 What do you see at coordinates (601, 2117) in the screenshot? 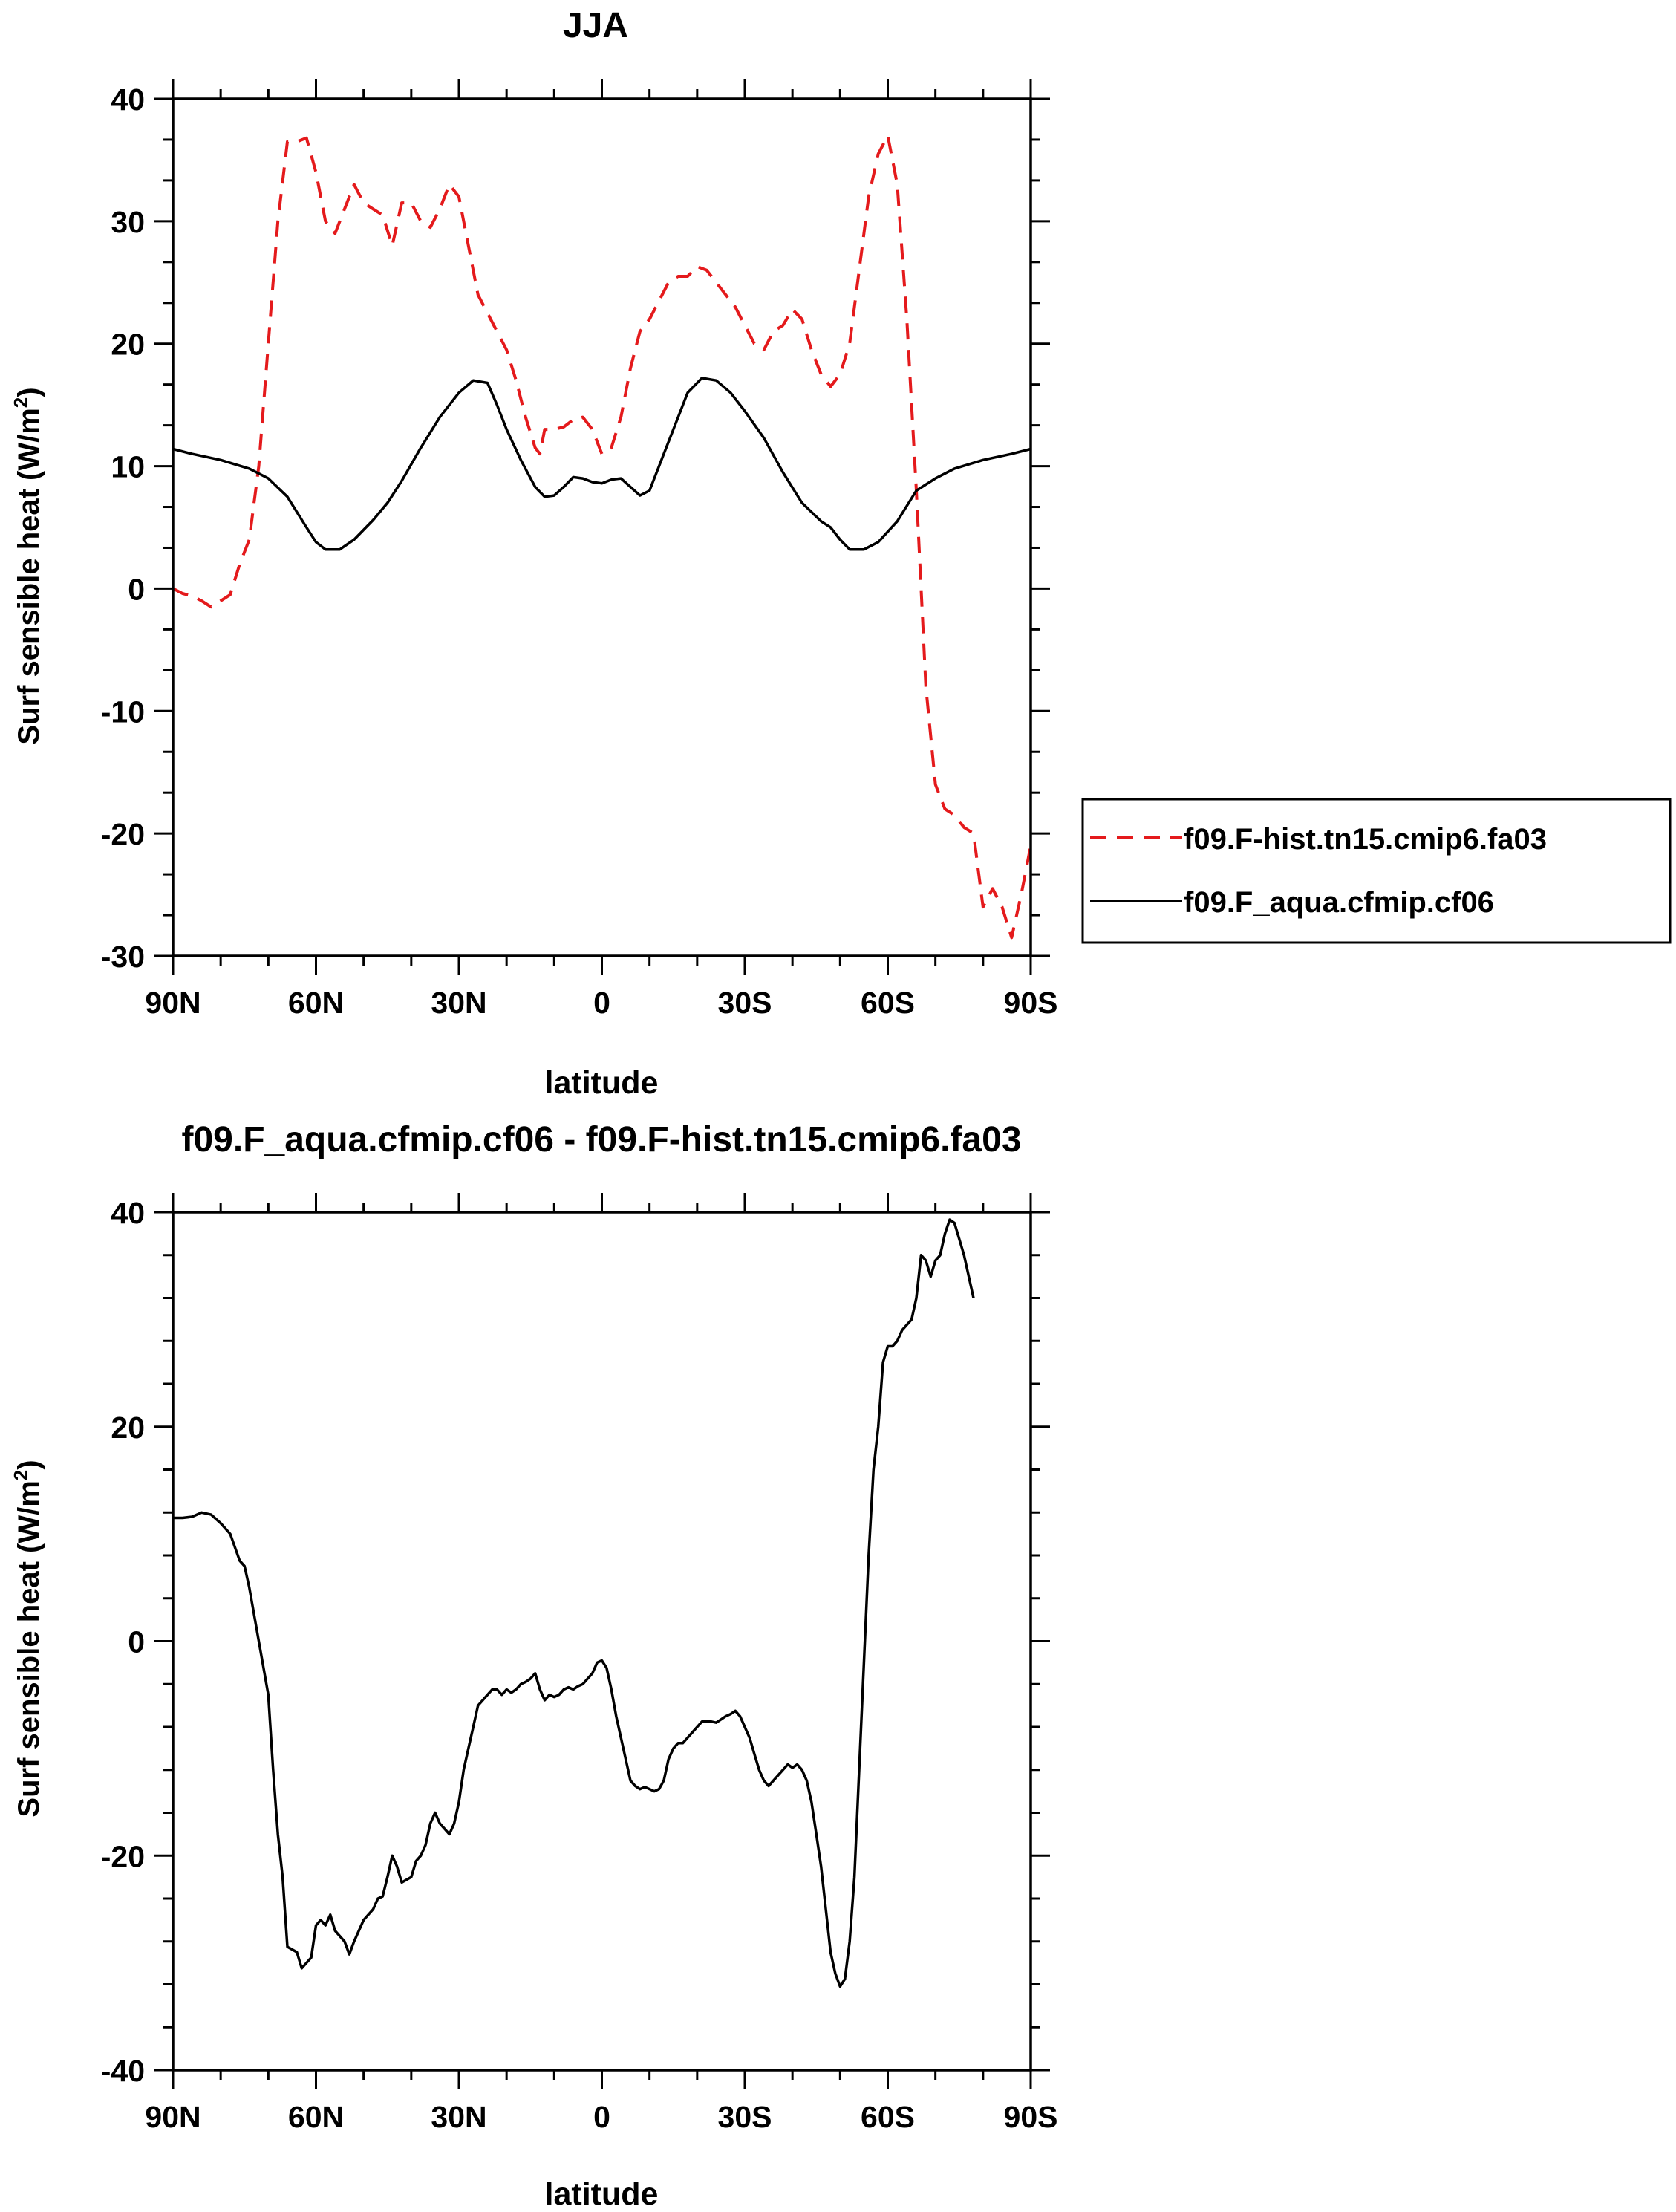
I see `bottom-x-tick-label: 0` at bounding box center [601, 2117].